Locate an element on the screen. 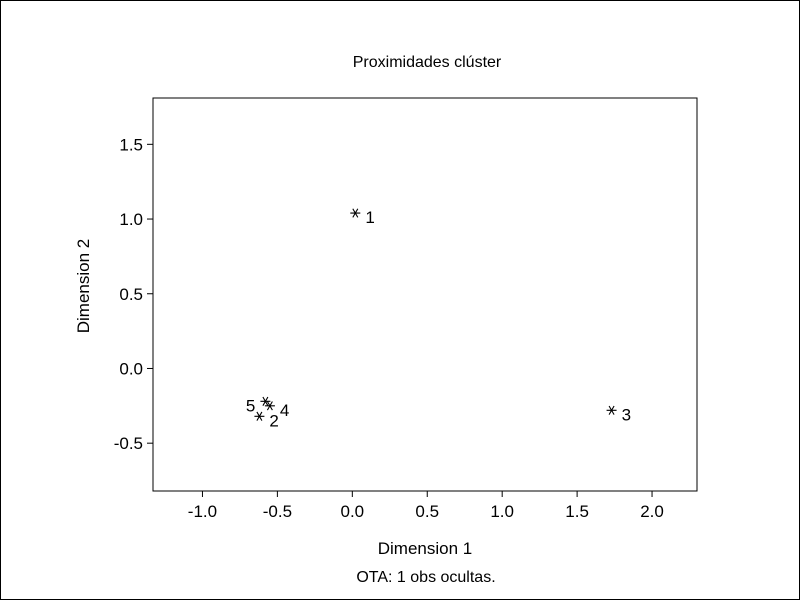 This screenshot has height=600, width=800. point-label: 5 is located at coordinates (250, 405).